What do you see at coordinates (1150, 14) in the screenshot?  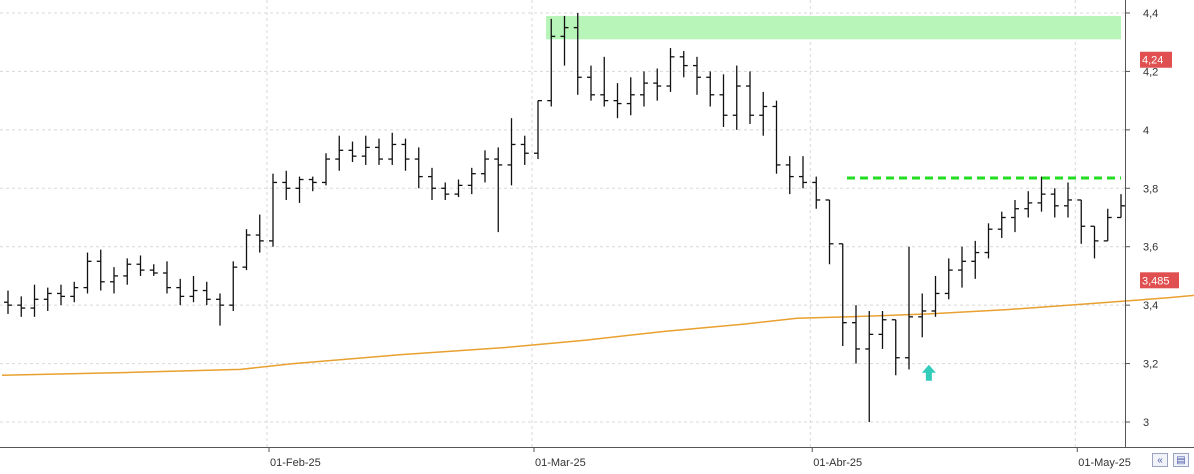 I see `y-tick-label: 4,4` at bounding box center [1150, 14].